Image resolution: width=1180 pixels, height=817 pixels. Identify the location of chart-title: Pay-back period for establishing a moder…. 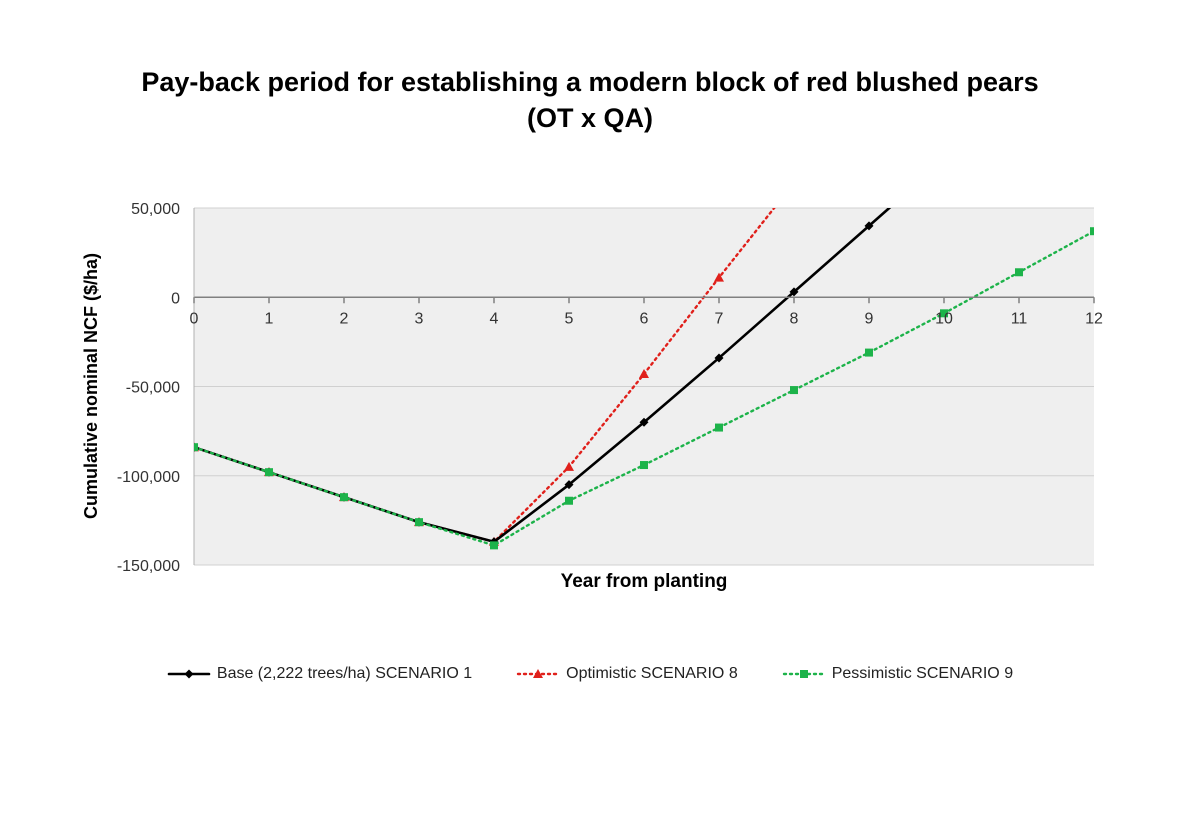
(590, 100).